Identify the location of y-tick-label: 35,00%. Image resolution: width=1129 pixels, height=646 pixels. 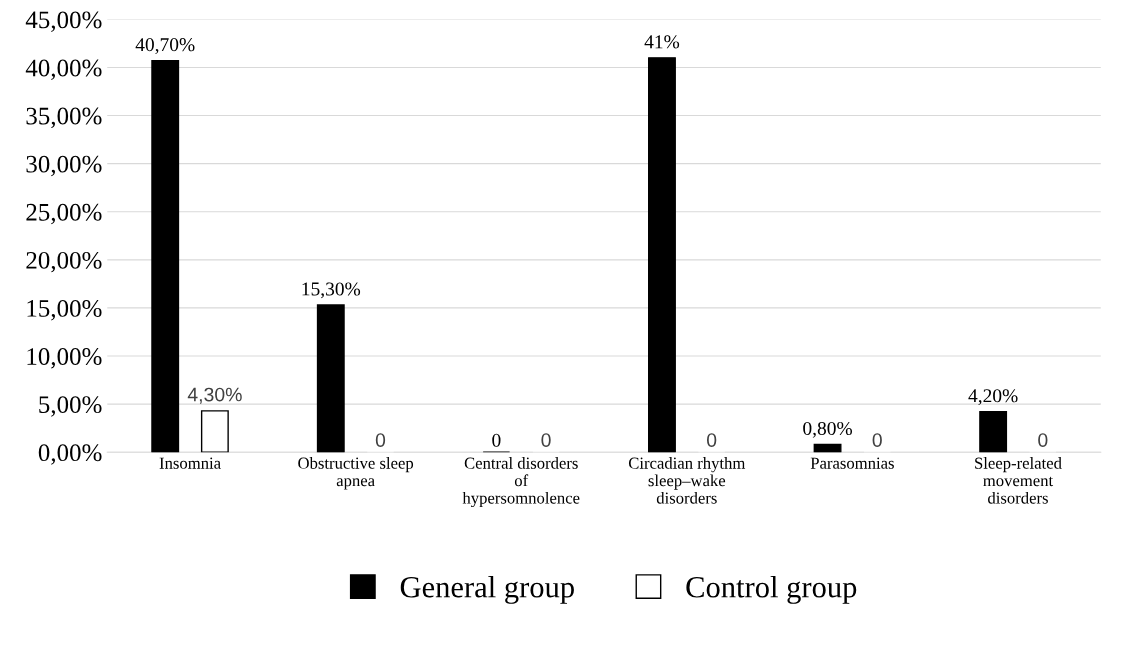
(64, 118).